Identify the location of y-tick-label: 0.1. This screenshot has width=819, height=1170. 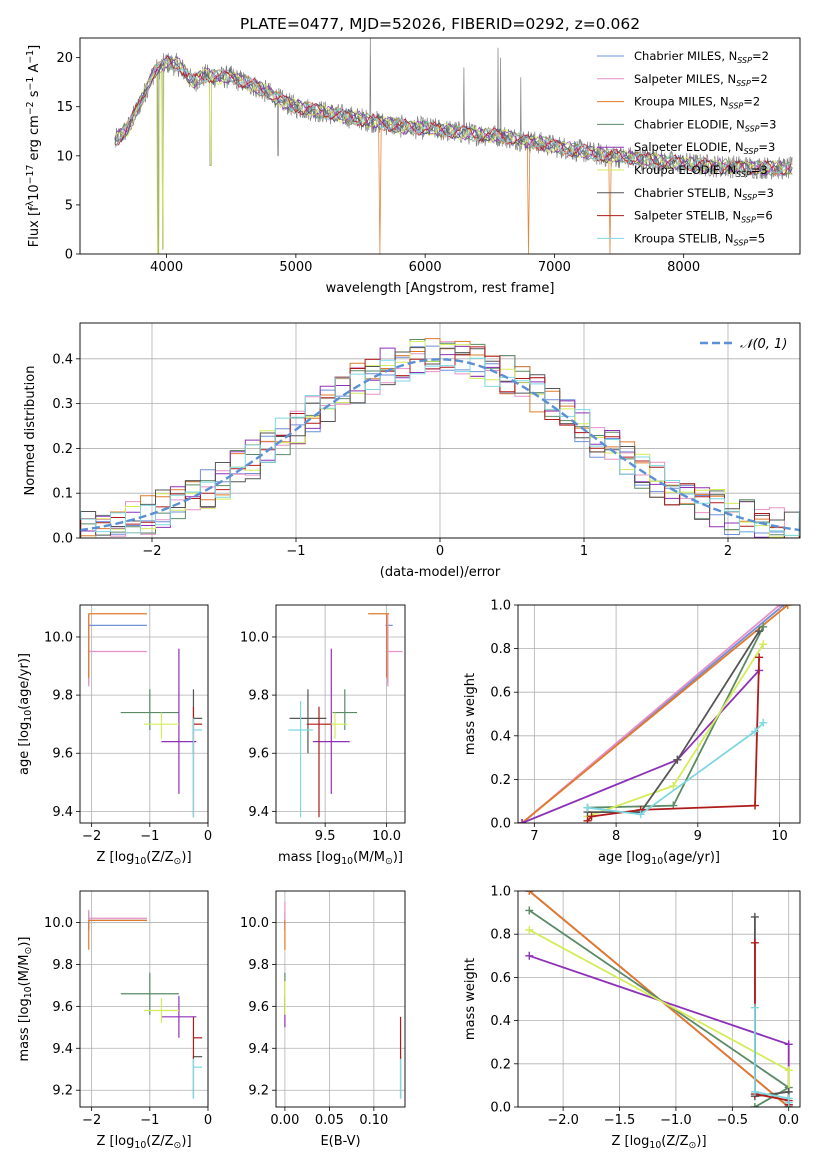
(62, 494).